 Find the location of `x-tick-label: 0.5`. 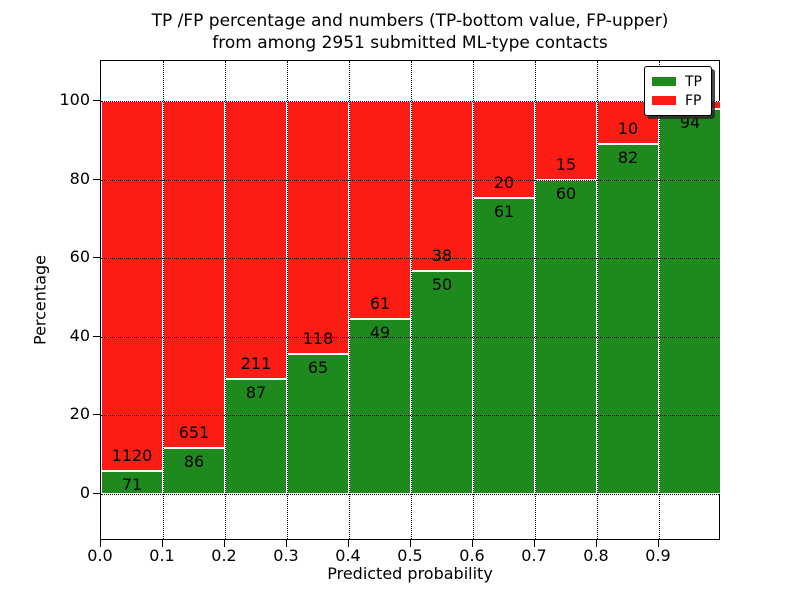

x-tick-label: 0.5 is located at coordinates (410, 555).